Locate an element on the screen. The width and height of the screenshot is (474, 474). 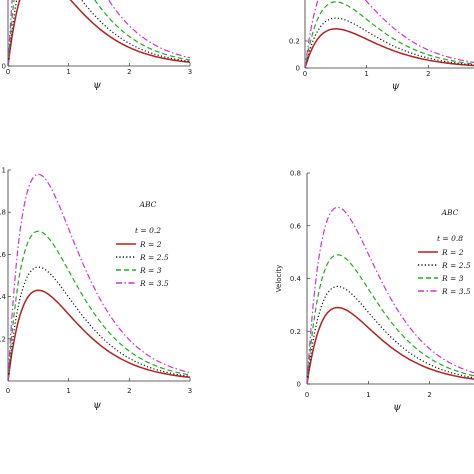
y-tick-label: 0.6 is located at coordinates (296, 226).